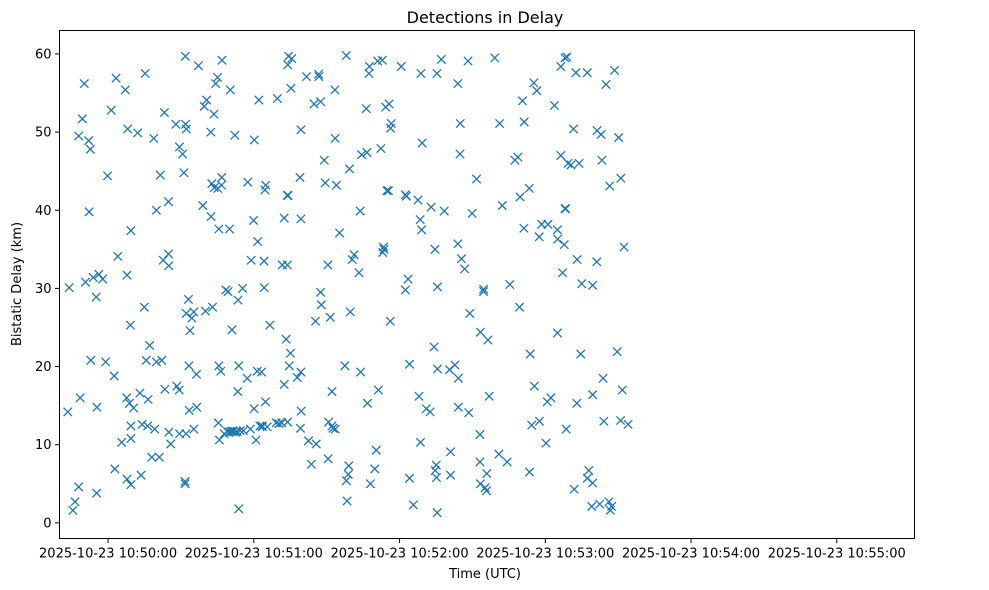 The width and height of the screenshot is (989, 590). What do you see at coordinates (43, 367) in the screenshot?
I see `y-tick-label: 20` at bounding box center [43, 367].